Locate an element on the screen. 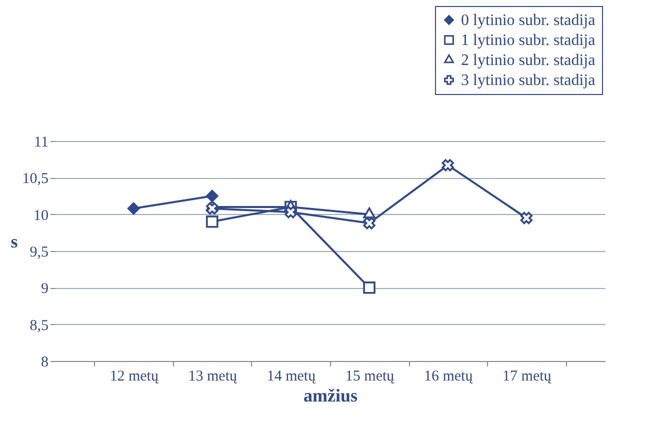 Image resolution: width=647 pixels, height=437 pixels. x-tick-label: 13 metų is located at coordinates (213, 376).